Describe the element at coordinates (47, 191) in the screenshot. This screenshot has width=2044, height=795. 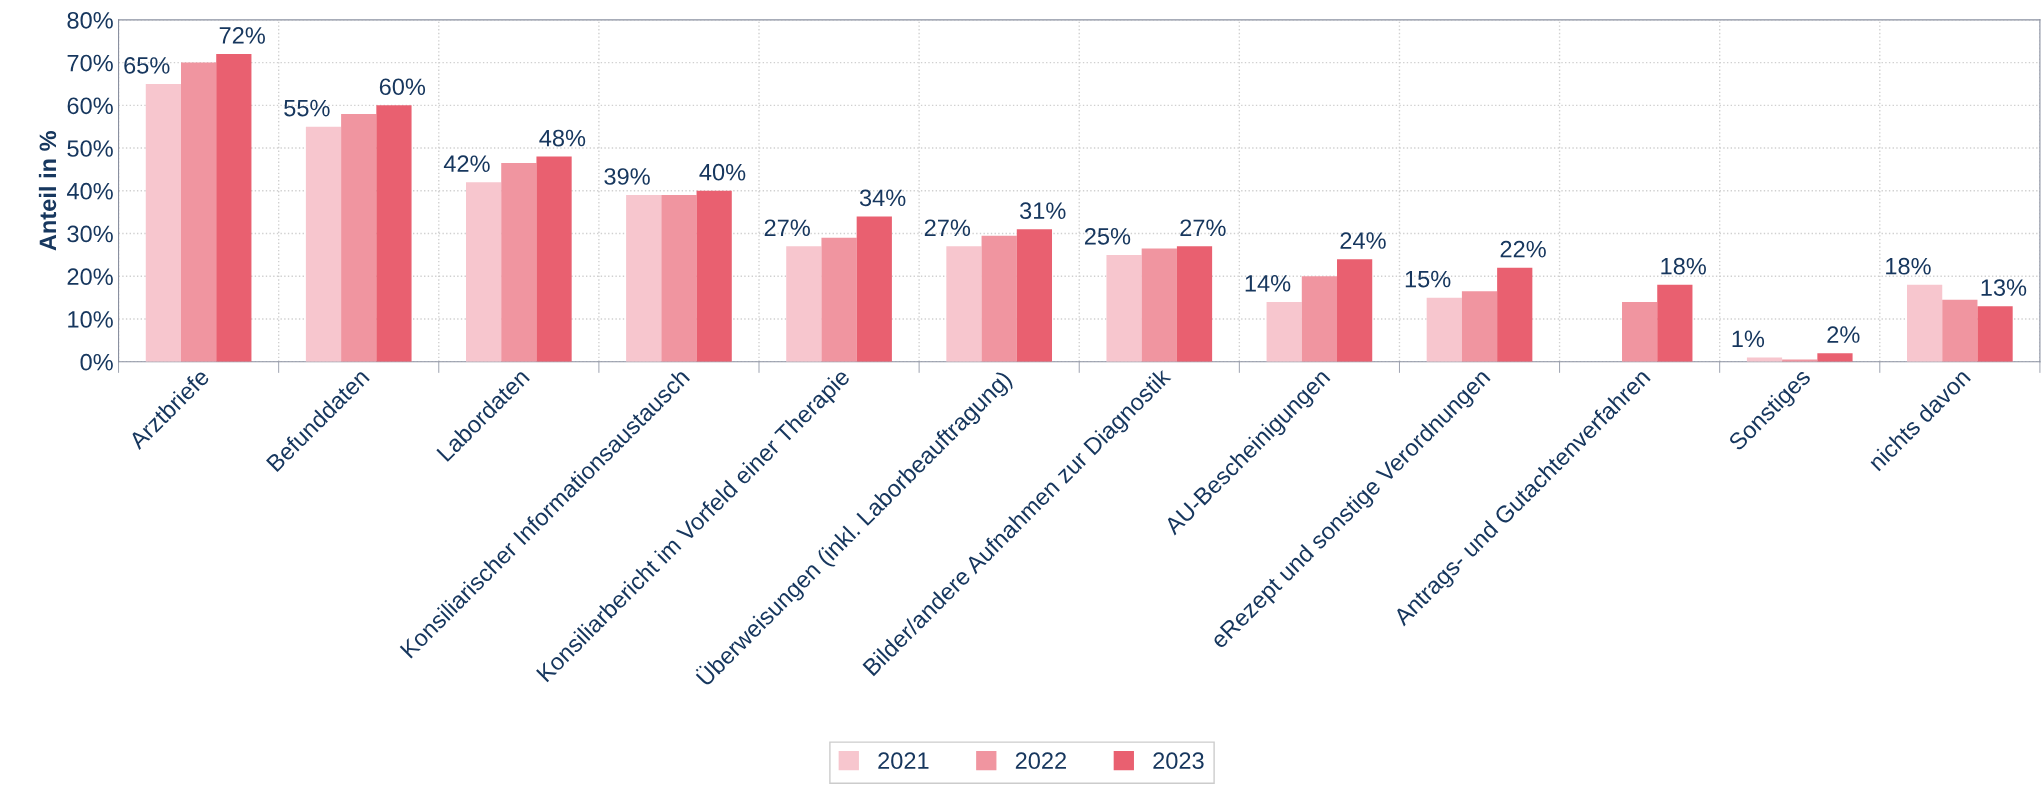
I see `y-axis-title: Anteil in %` at that location.